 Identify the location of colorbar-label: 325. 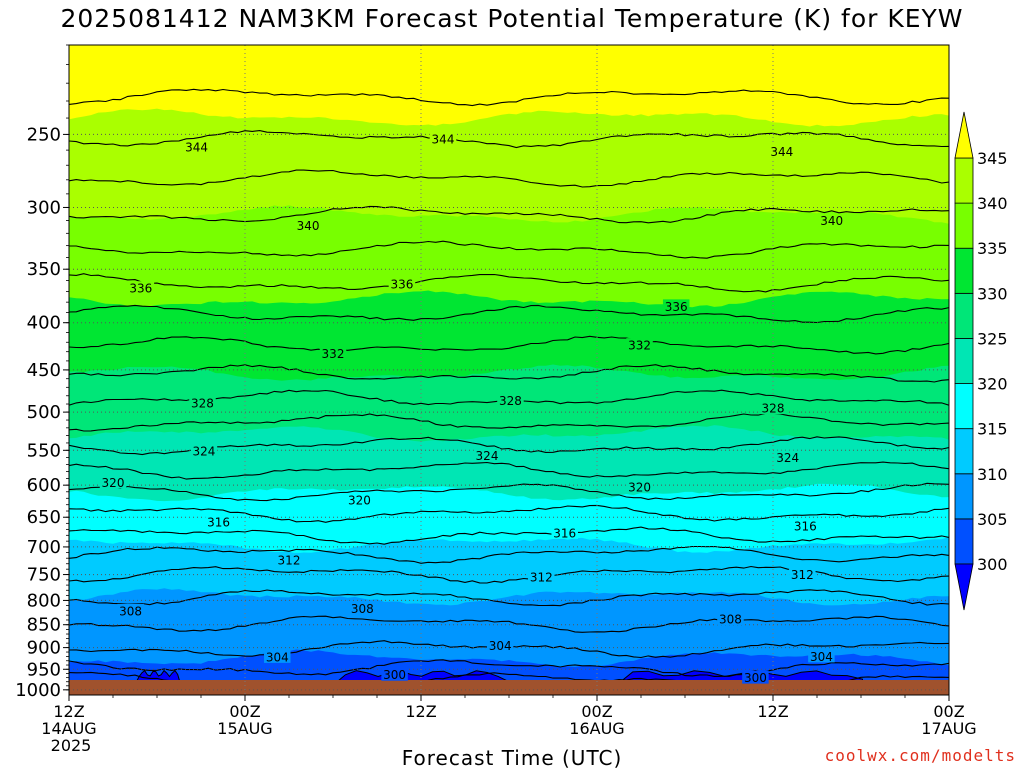
(992, 338).